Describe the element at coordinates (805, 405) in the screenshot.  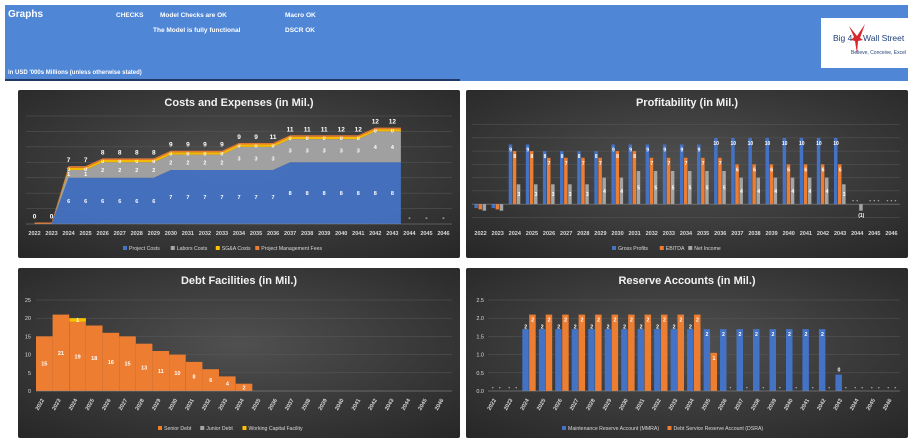
I see `x-tick-label: 2041` at that location.